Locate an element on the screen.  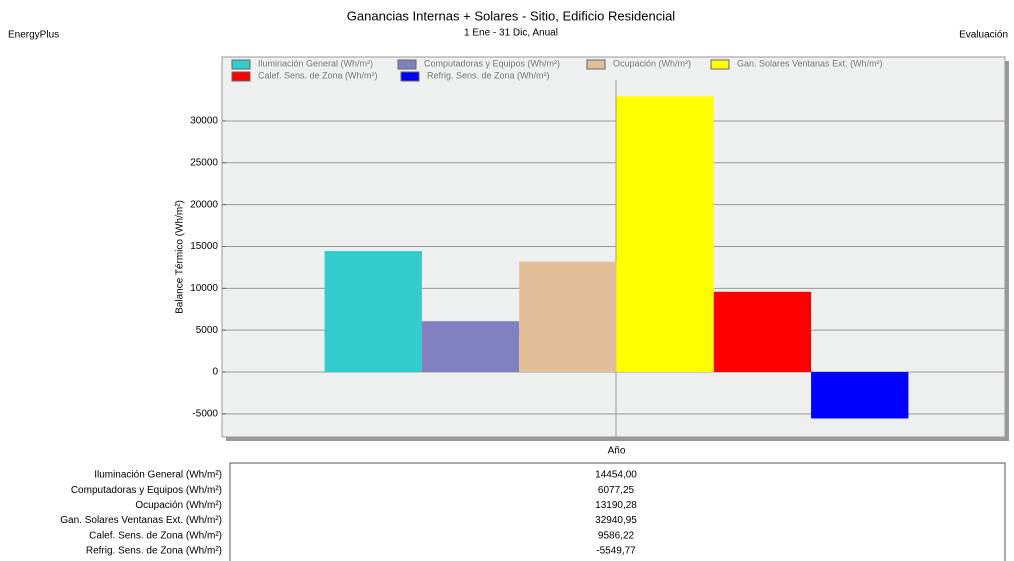
table-row-label: Gan. Solares Ventanas Ext. (Wh/m²) is located at coordinates (141, 520).